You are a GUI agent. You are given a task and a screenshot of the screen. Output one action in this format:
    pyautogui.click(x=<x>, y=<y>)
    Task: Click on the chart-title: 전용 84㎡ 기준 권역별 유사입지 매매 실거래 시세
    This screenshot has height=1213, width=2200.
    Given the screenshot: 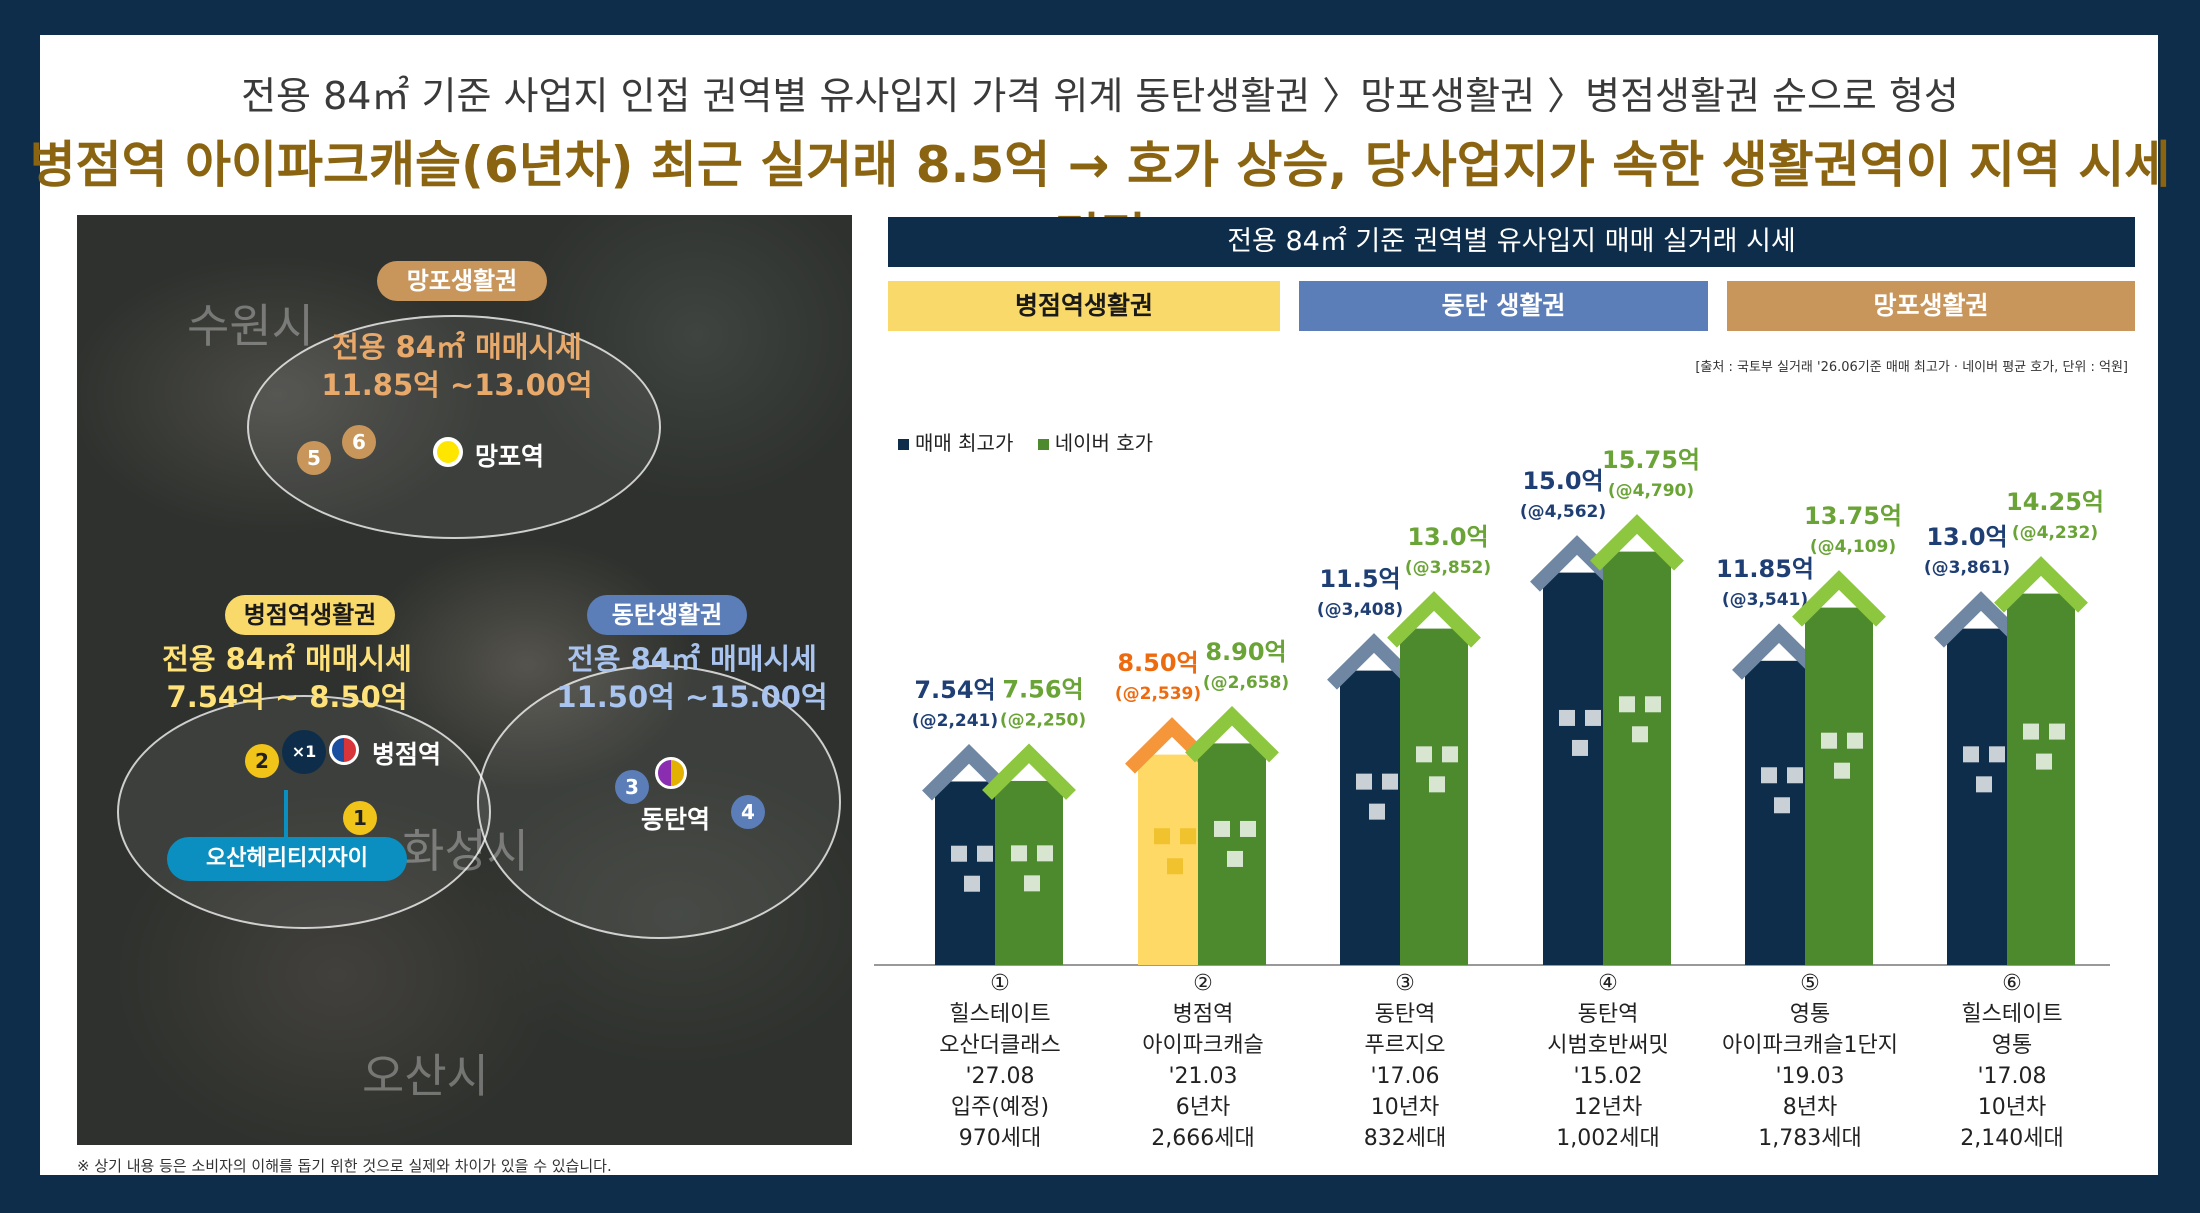 What is the action you would take?
    pyautogui.click(x=1511, y=242)
    